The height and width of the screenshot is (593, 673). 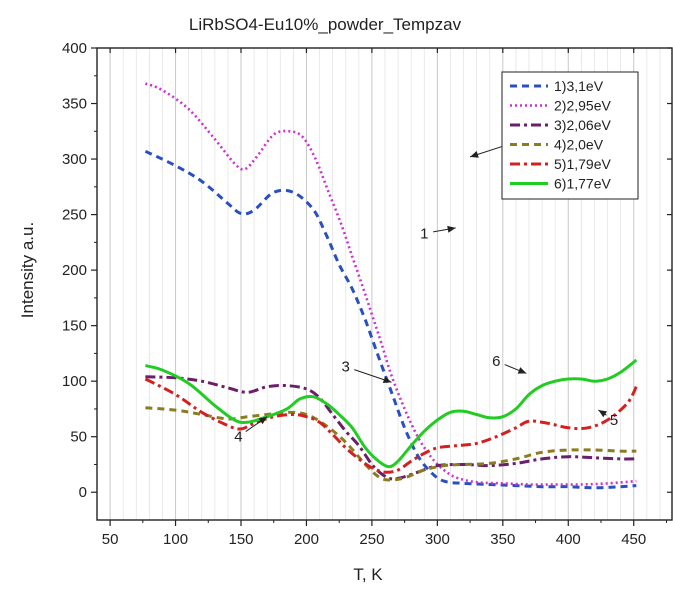 I want to click on legend-label-2: 2)2,95eV, so click(x=582, y=106).